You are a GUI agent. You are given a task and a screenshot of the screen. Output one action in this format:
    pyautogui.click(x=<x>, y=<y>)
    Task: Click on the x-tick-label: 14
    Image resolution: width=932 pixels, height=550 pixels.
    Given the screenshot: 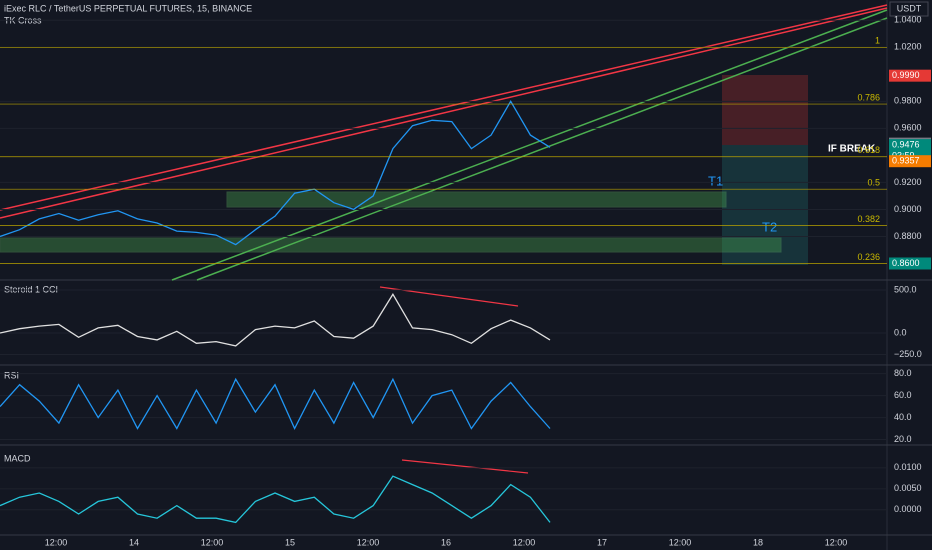 What is the action you would take?
    pyautogui.click(x=134, y=542)
    